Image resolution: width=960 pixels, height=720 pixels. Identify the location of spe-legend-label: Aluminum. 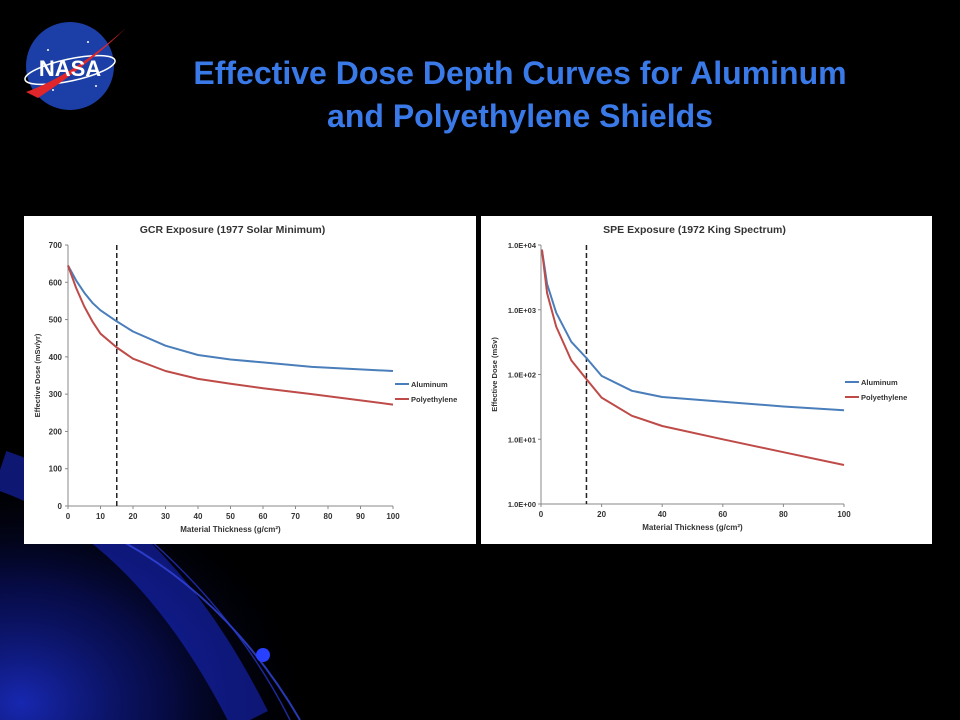
(879, 382).